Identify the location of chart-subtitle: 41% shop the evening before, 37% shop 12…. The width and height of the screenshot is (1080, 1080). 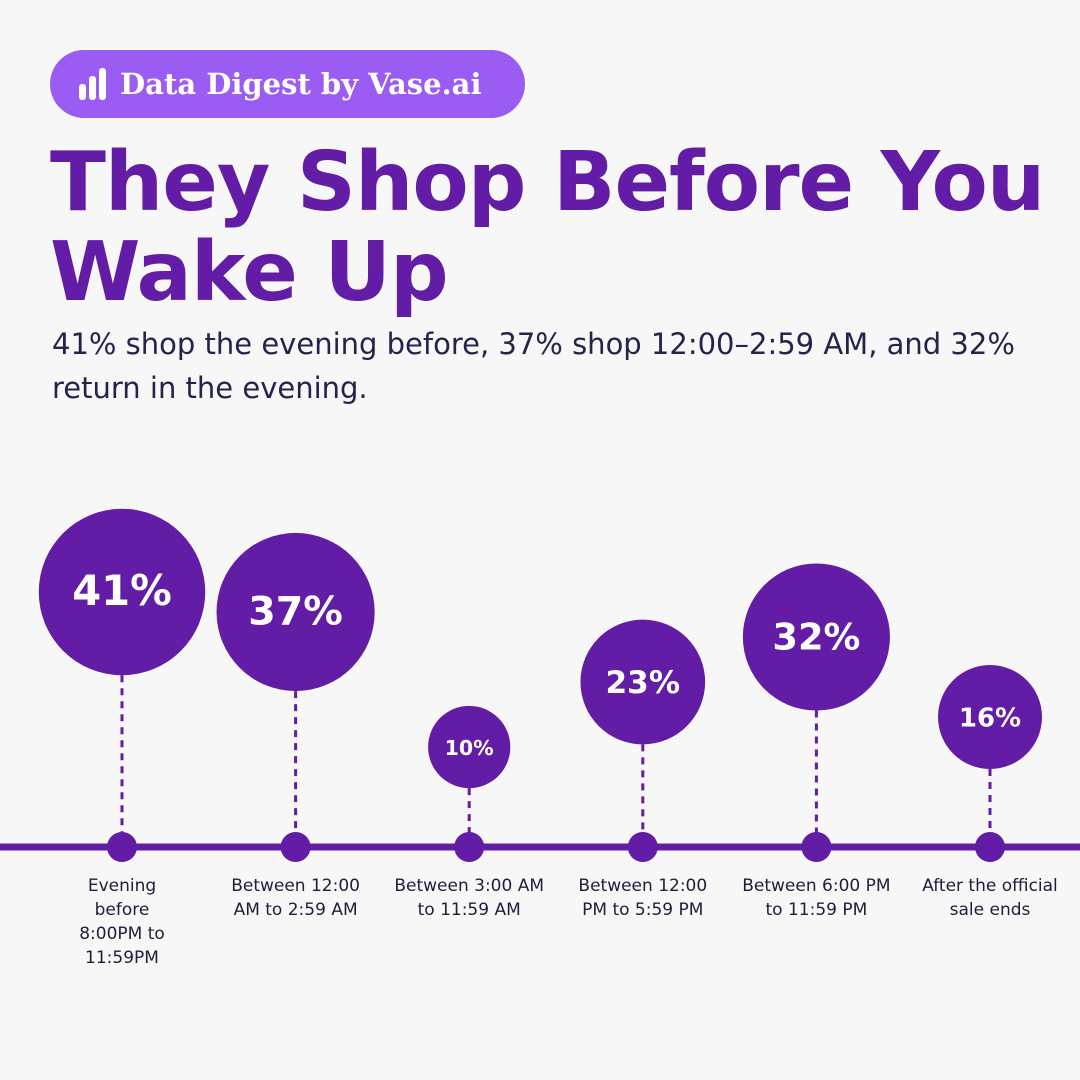
(533, 366).